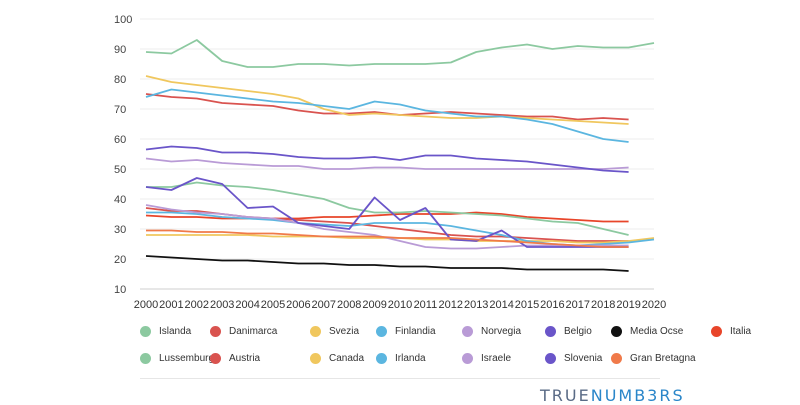 Image resolution: width=800 pixels, height=405 pixels. I want to click on x-tick-label: 2010, so click(400, 305).